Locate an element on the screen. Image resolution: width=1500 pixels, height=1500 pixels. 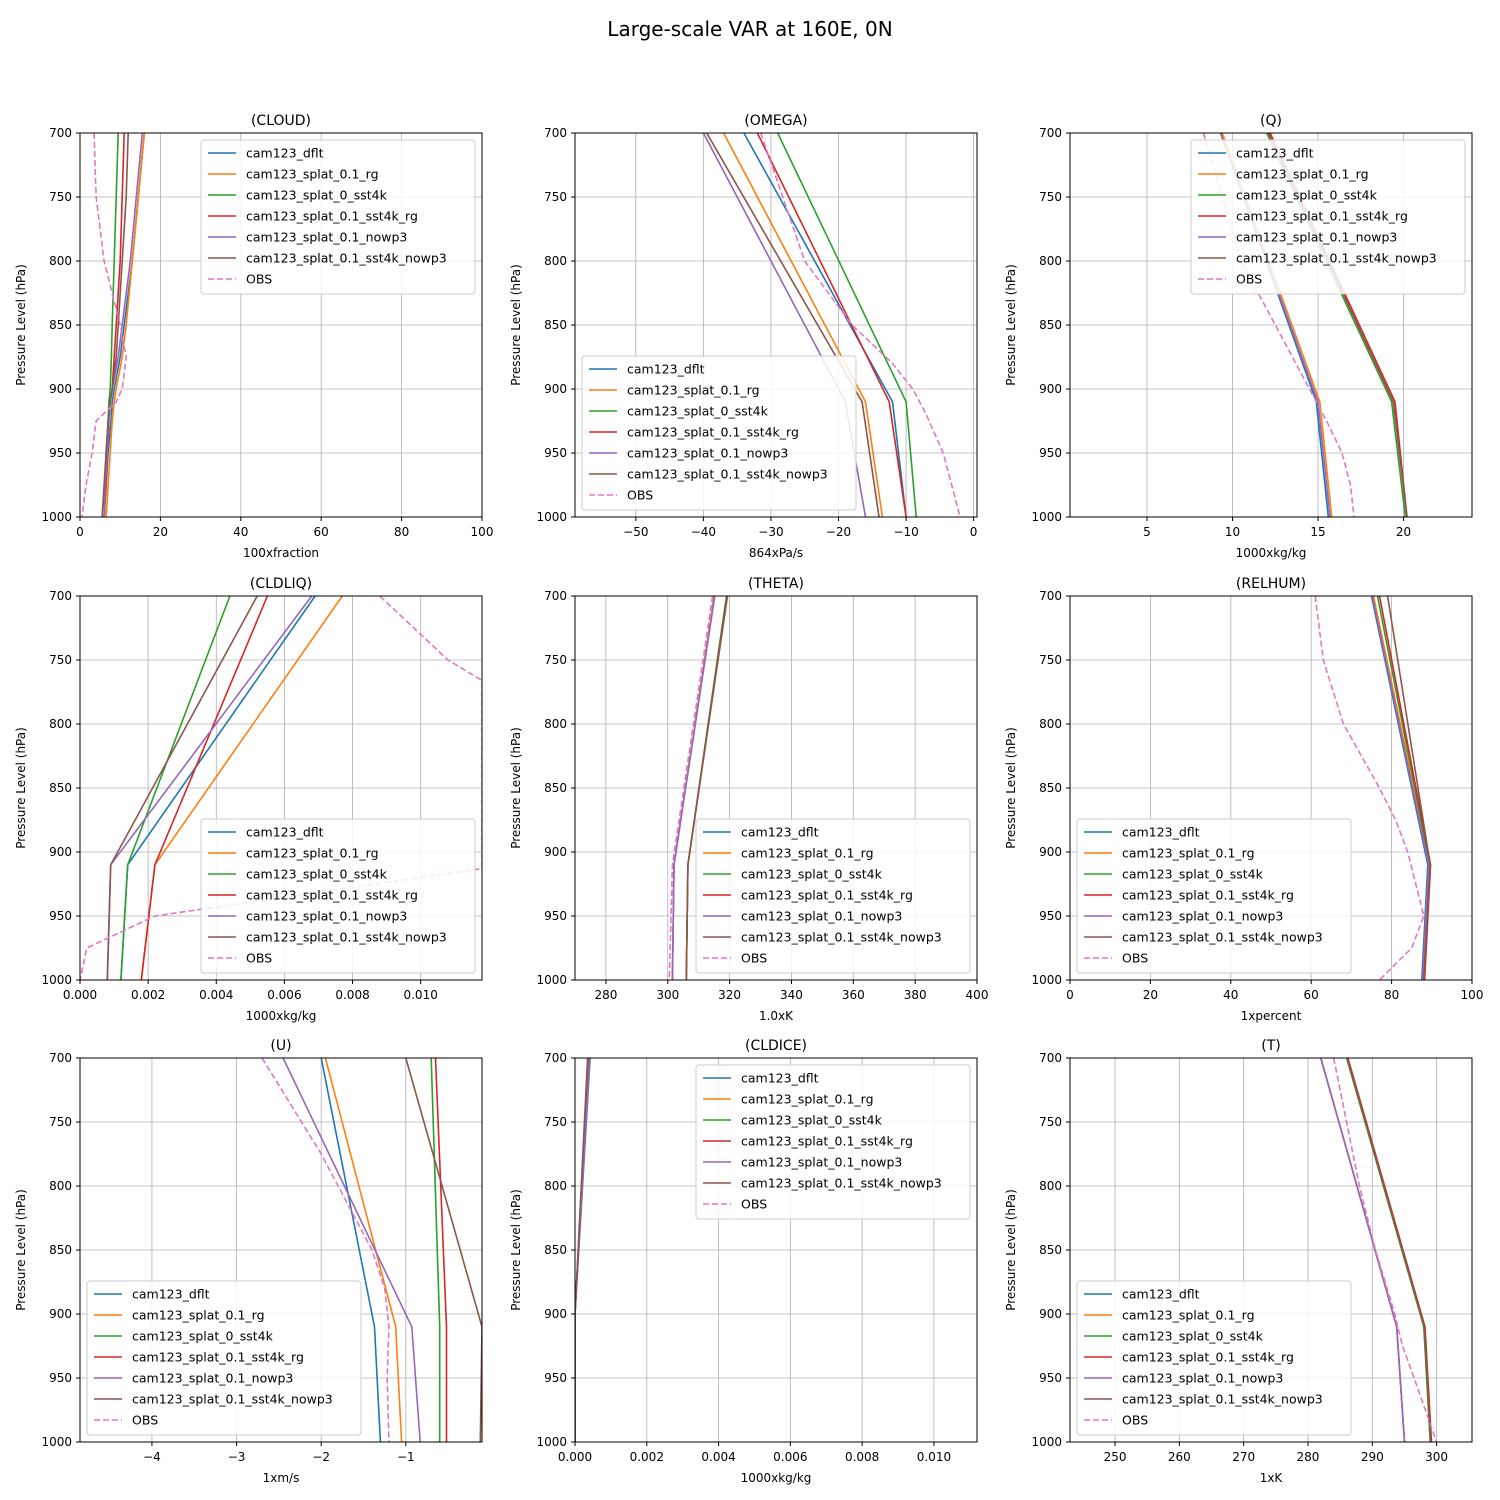
x-axis-label: 1xm/s is located at coordinates (281, 1478).